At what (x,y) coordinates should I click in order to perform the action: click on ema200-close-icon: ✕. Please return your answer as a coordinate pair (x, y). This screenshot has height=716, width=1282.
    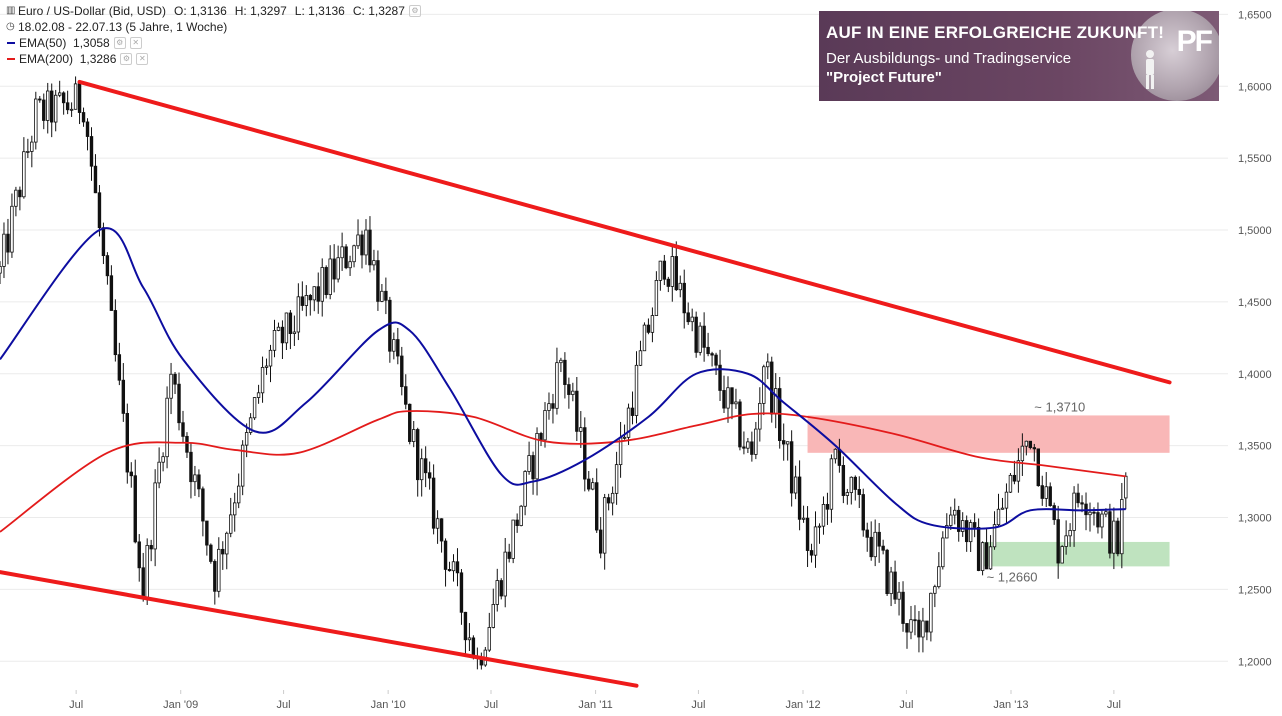
    Looking at the image, I should click on (142, 59).